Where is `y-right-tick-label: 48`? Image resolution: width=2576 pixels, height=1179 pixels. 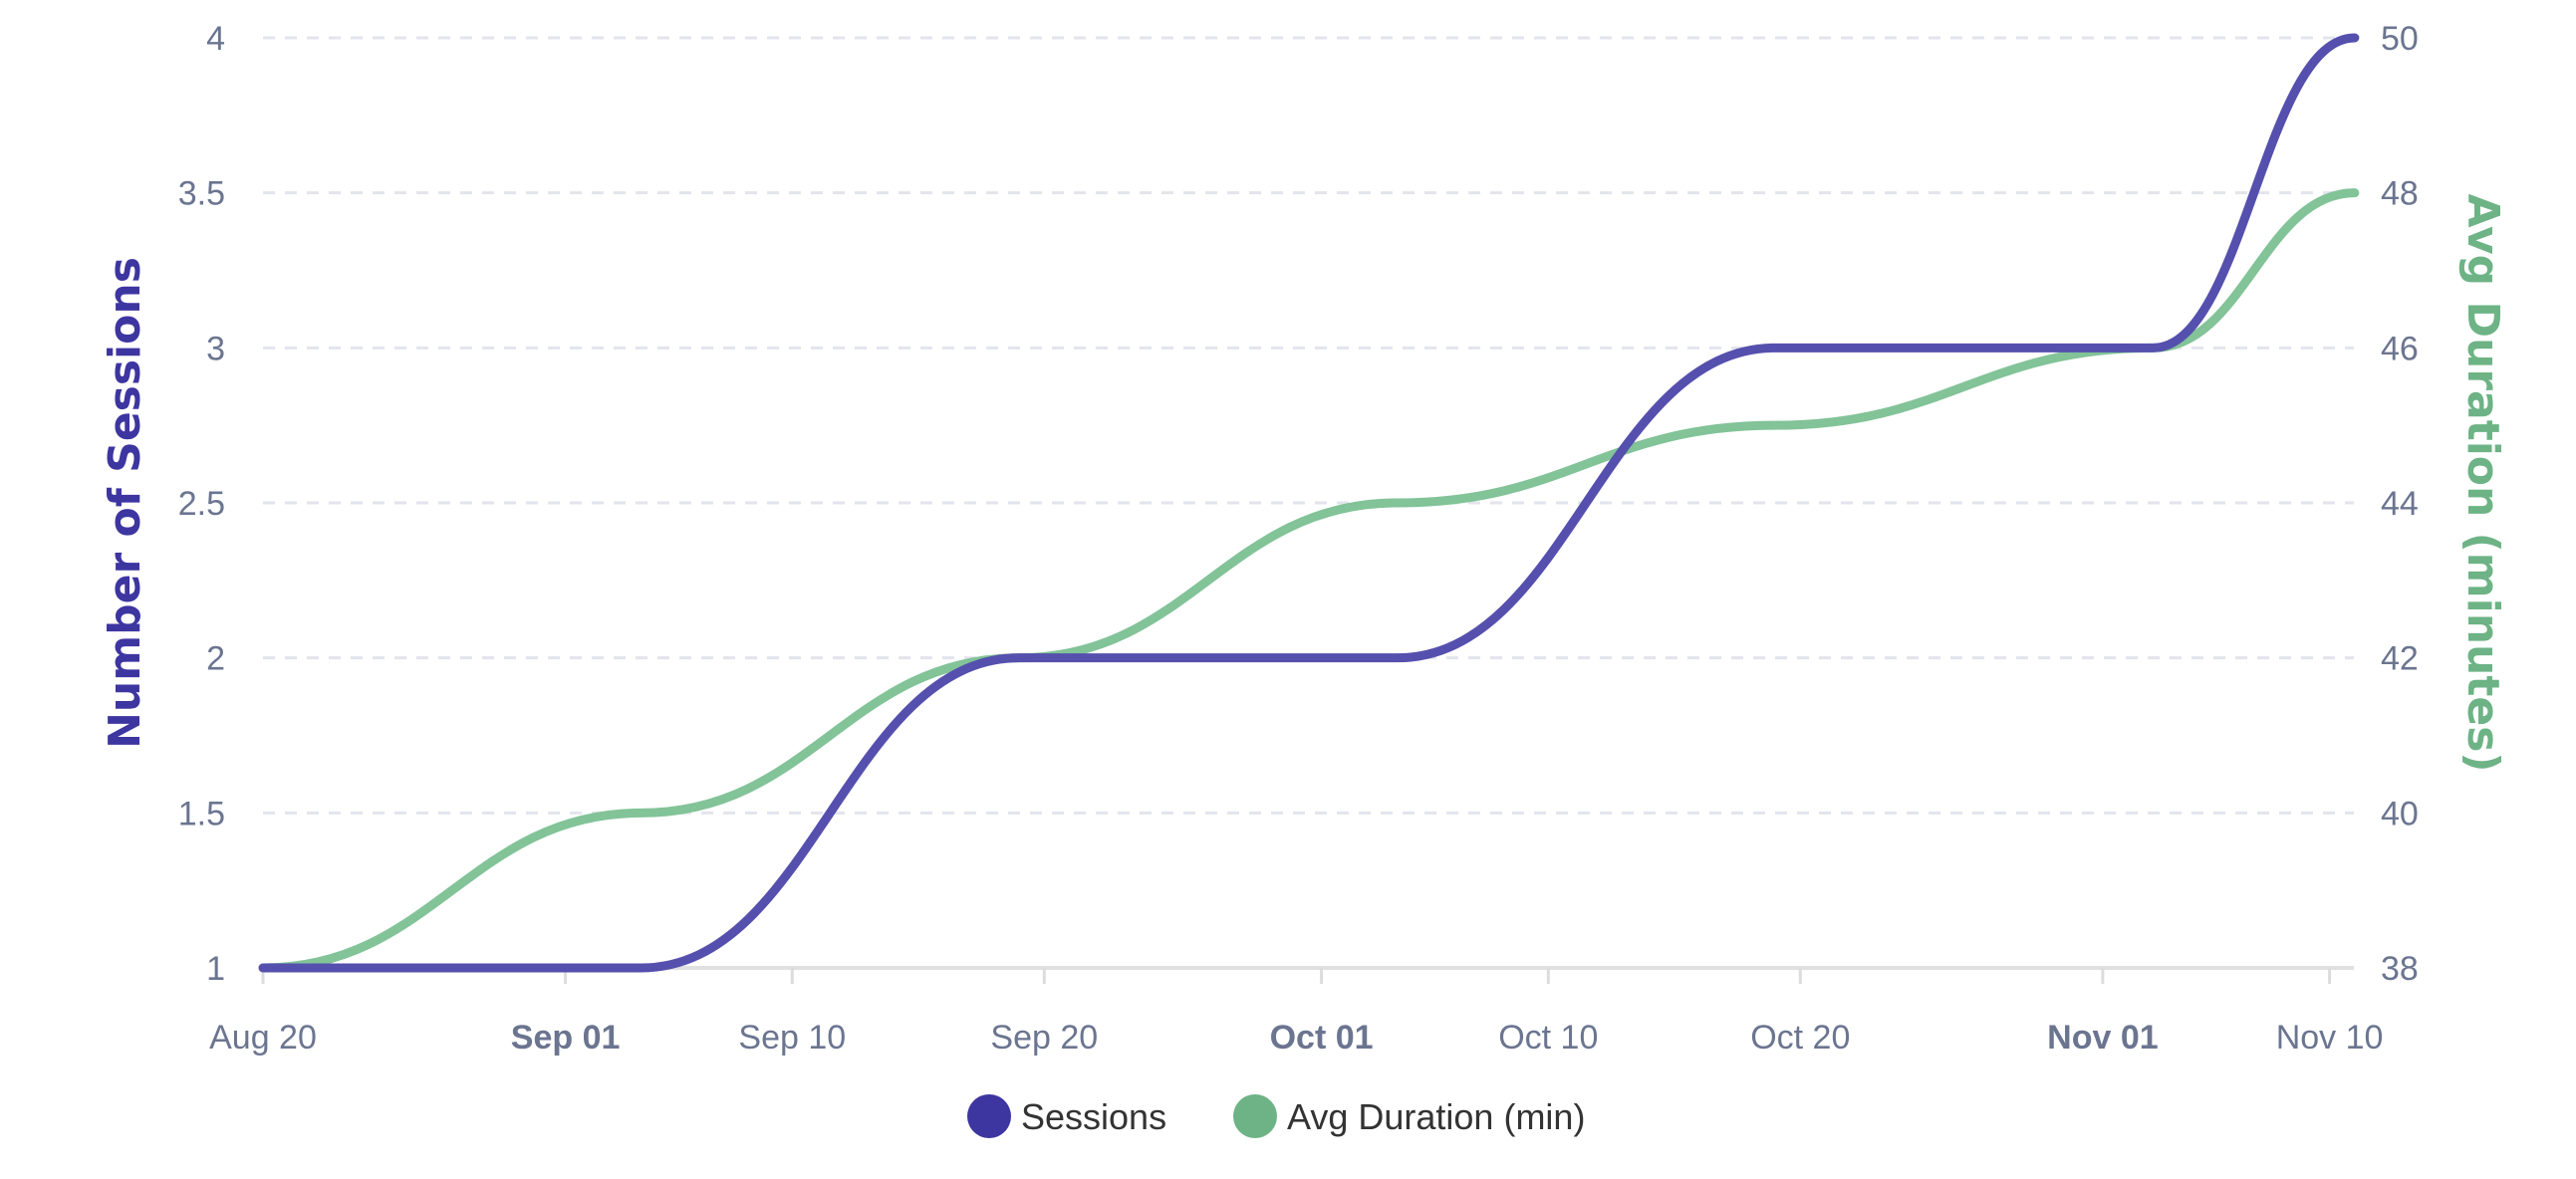
y-right-tick-label: 48 is located at coordinates (2400, 194).